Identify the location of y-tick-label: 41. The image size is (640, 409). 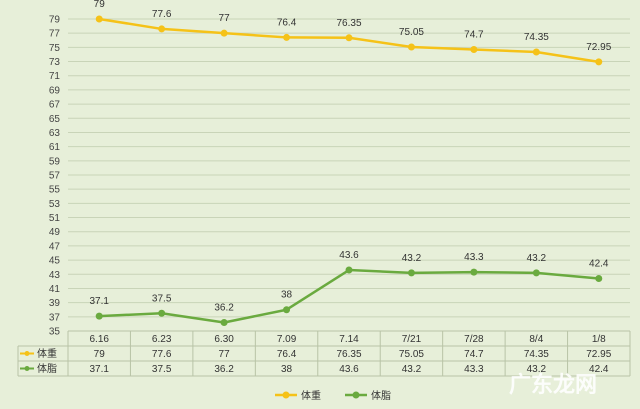
(55, 289).